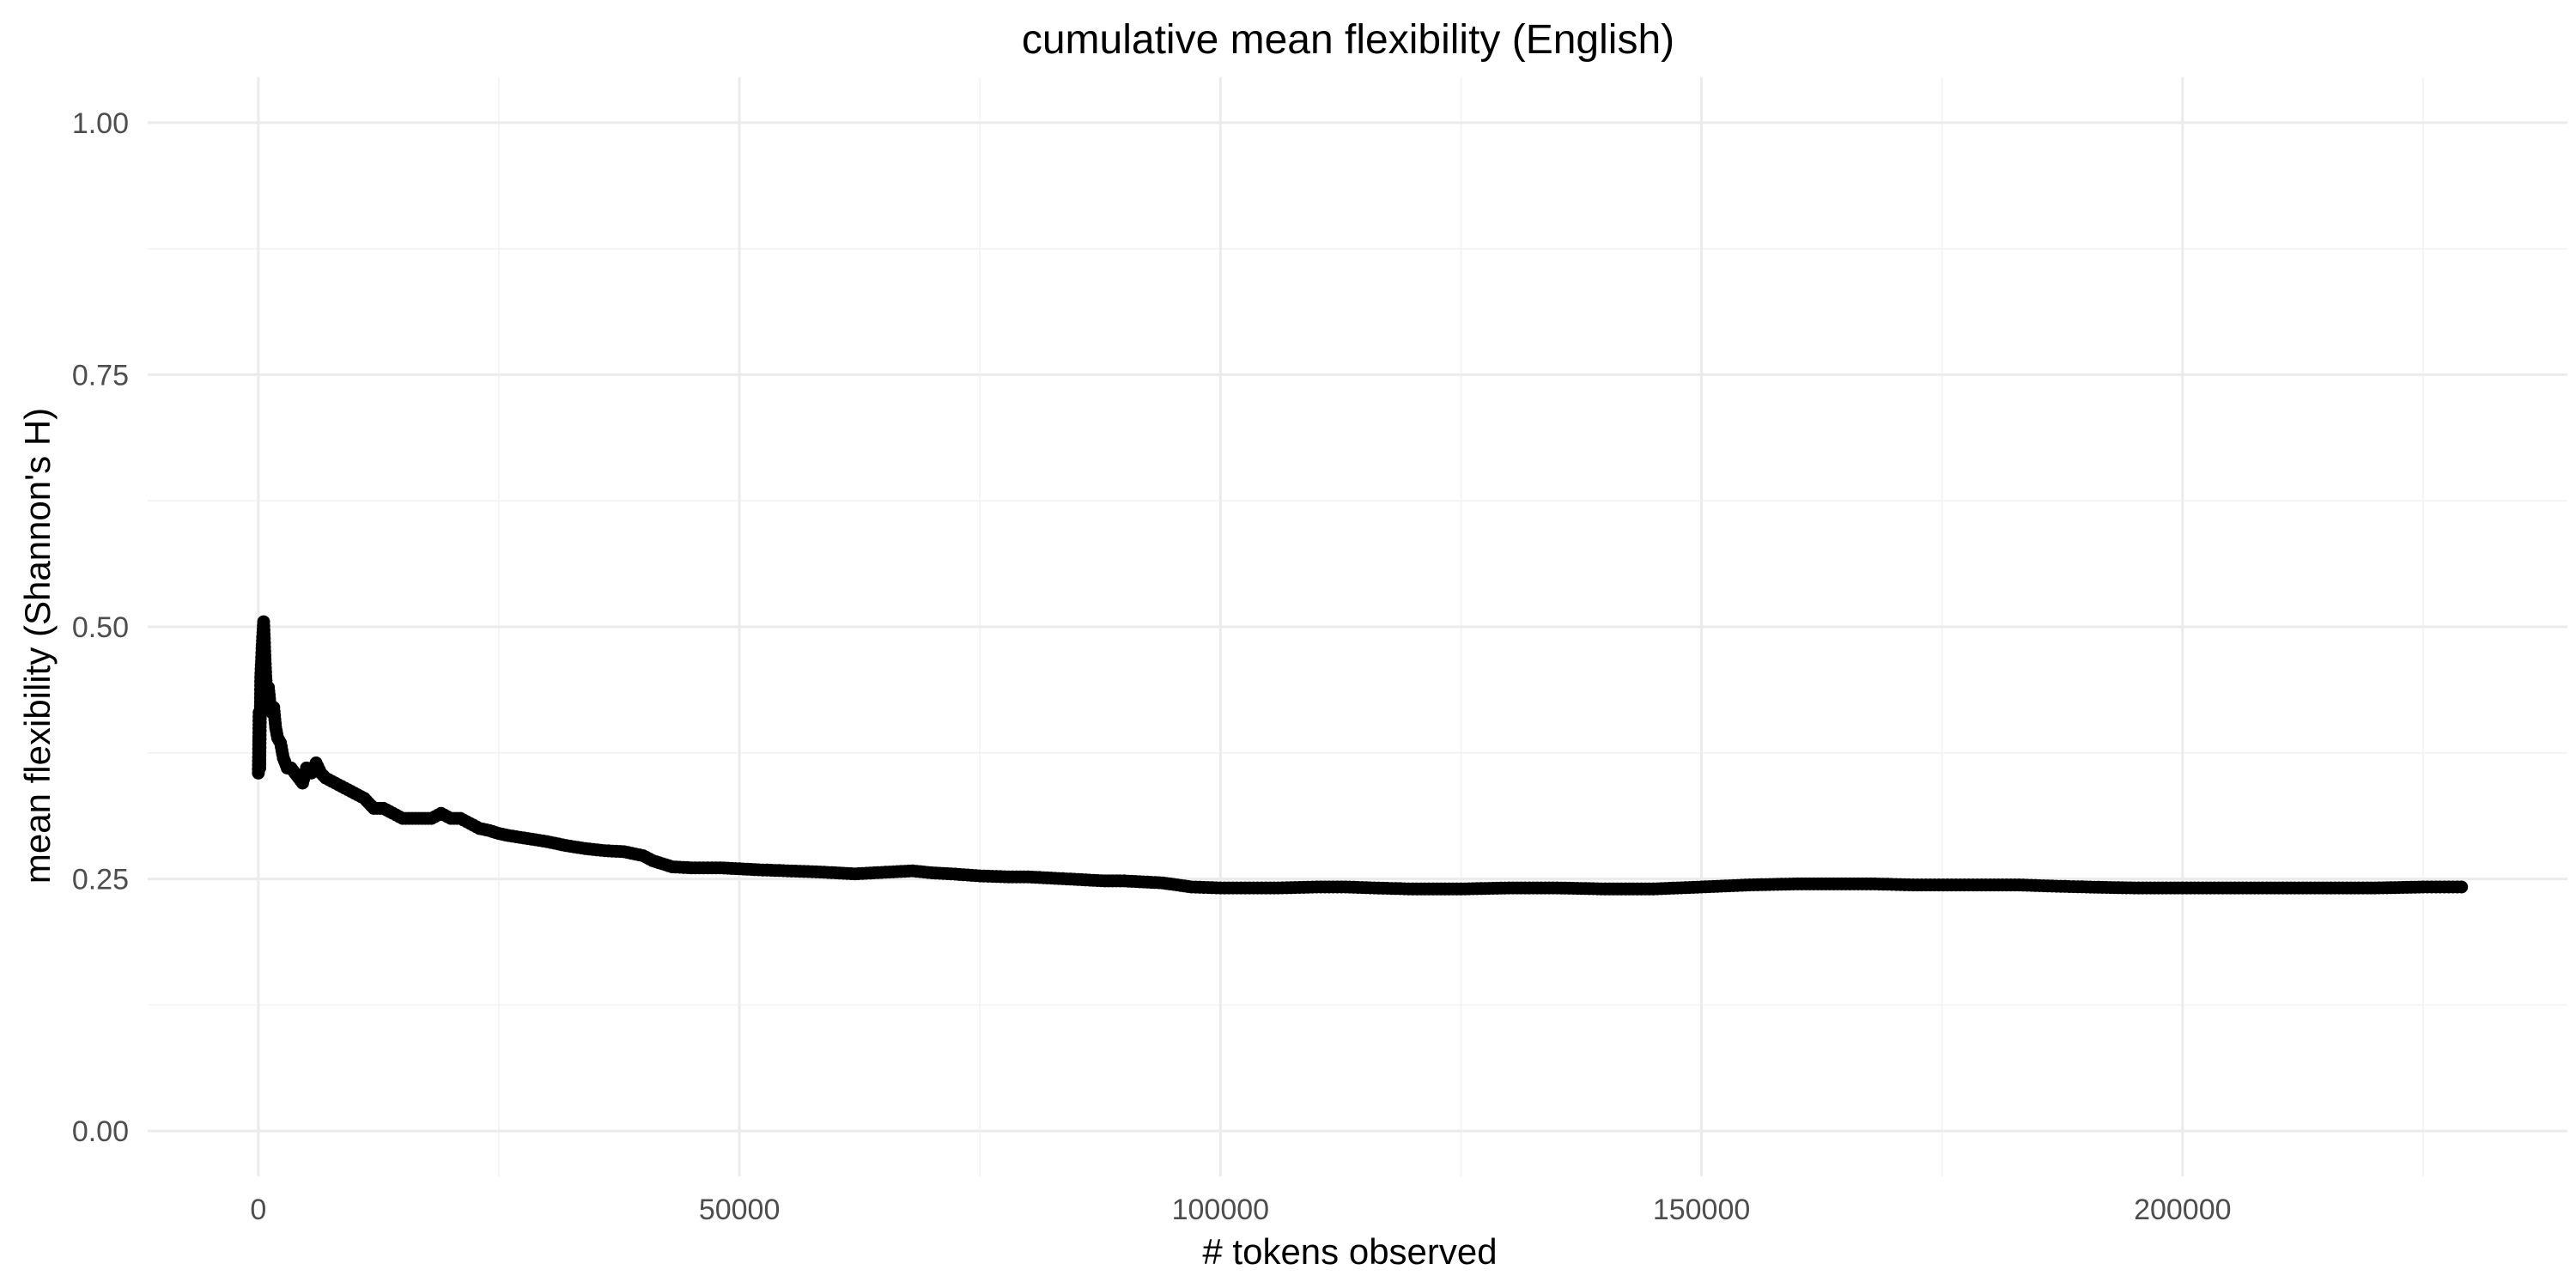 The height and width of the screenshot is (1288, 2576). What do you see at coordinates (101, 880) in the screenshot?
I see `y-tick-label: 0.25` at bounding box center [101, 880].